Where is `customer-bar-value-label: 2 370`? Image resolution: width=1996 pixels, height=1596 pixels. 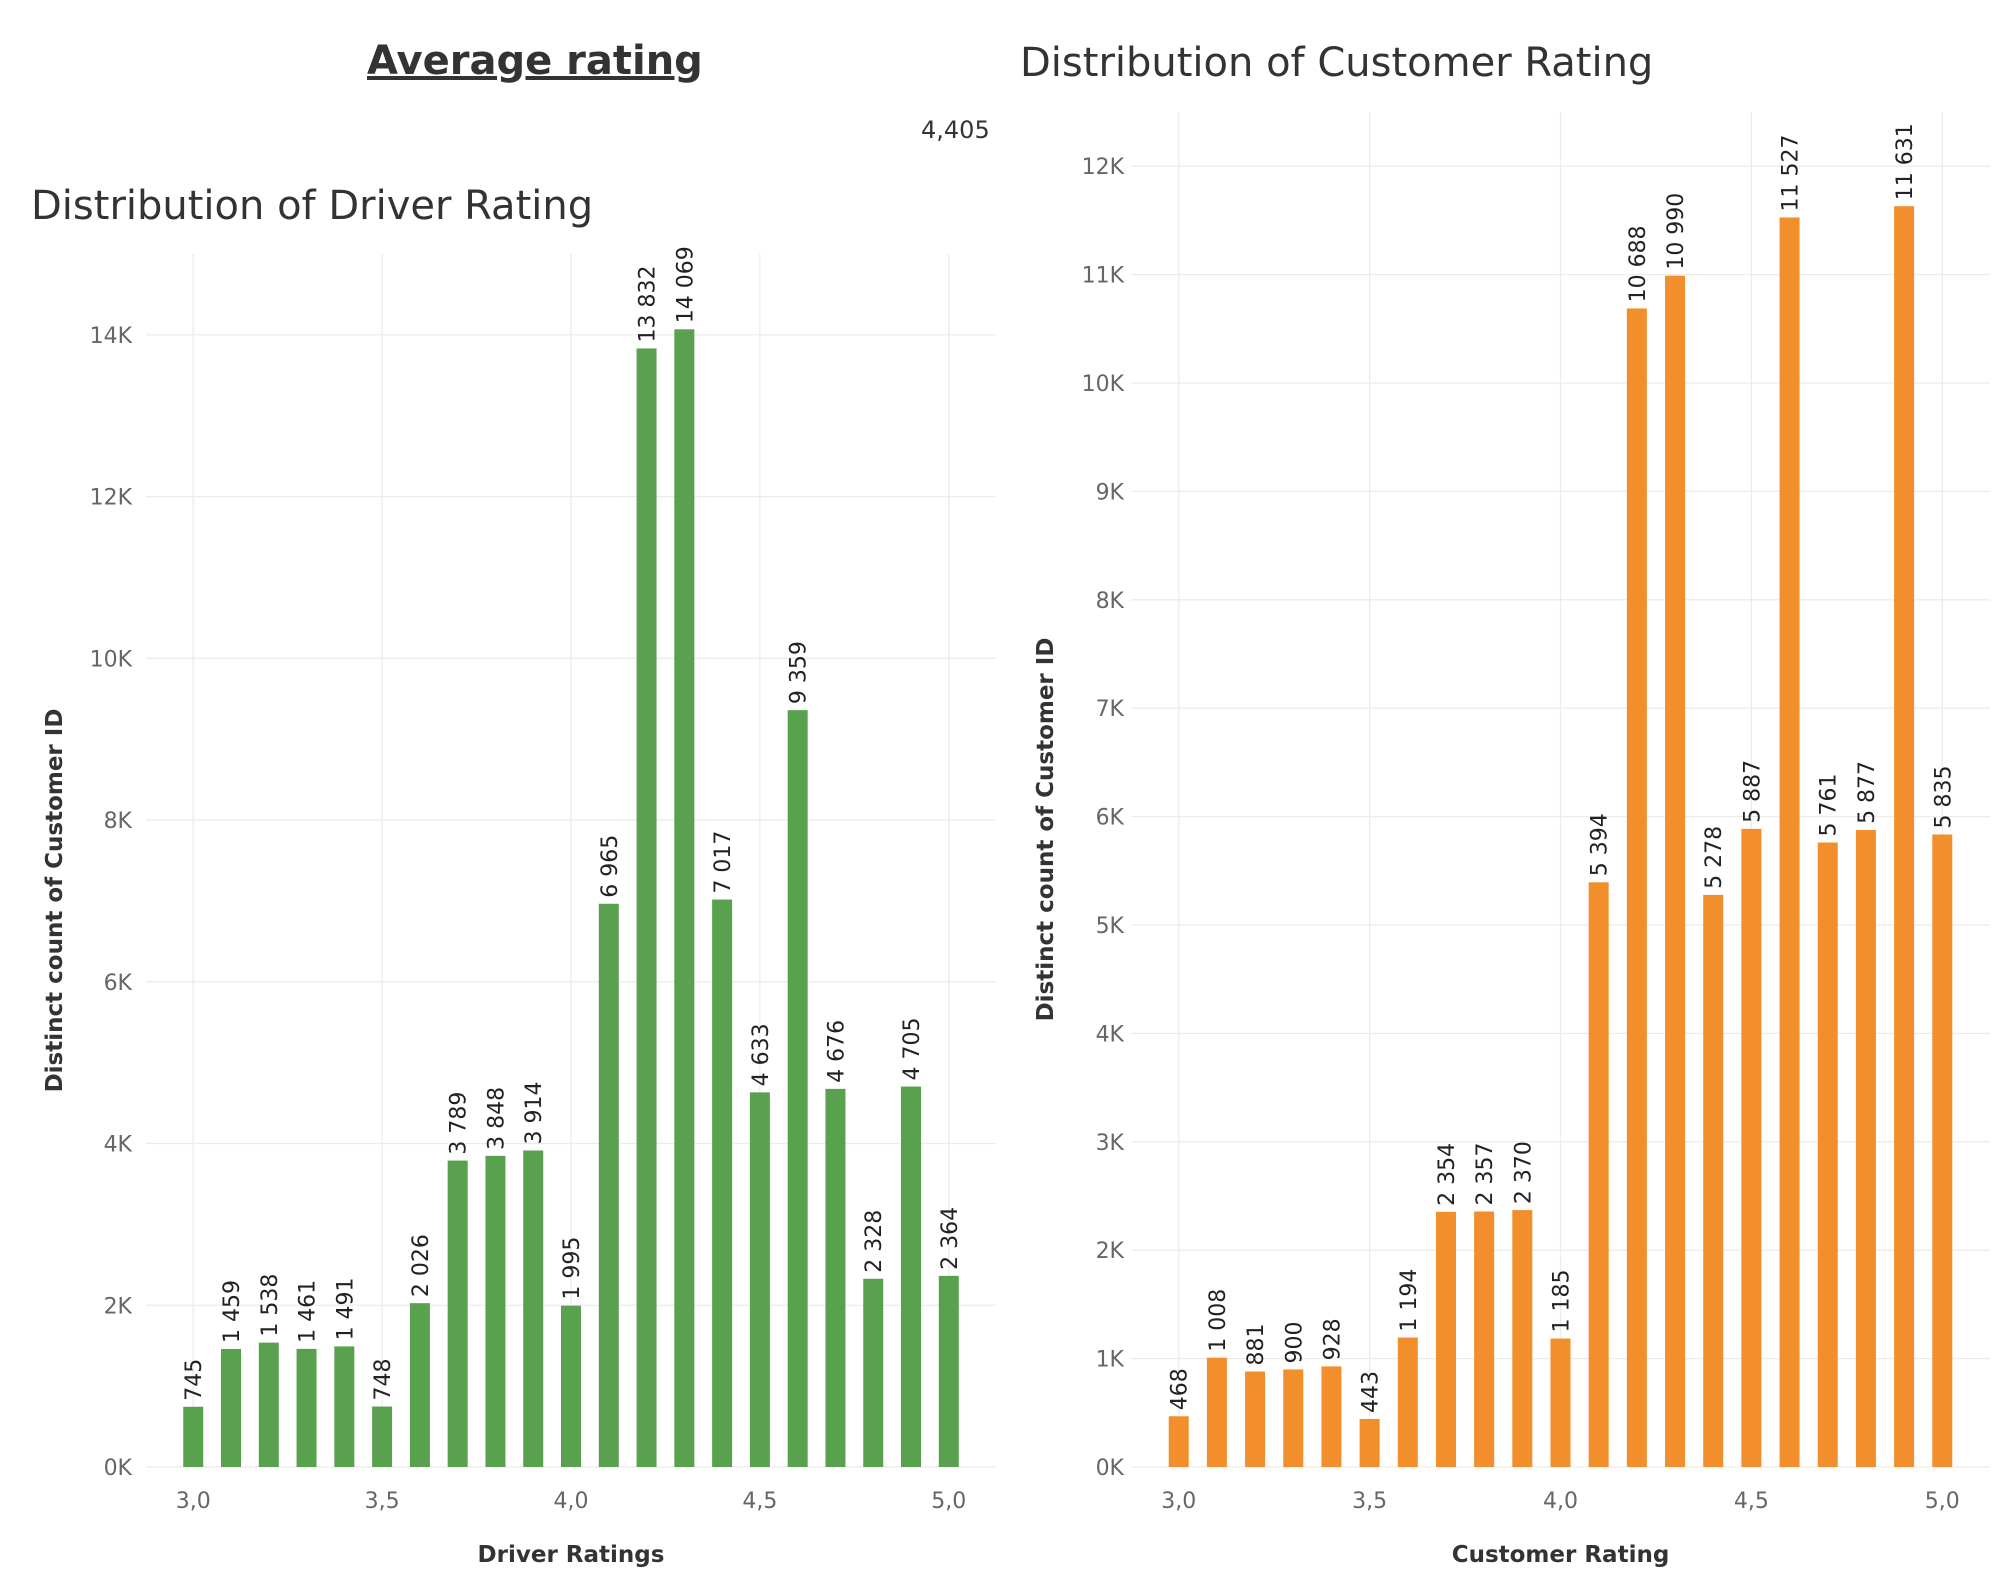
customer-bar-value-label: 2 370 is located at coordinates (1523, 1172).